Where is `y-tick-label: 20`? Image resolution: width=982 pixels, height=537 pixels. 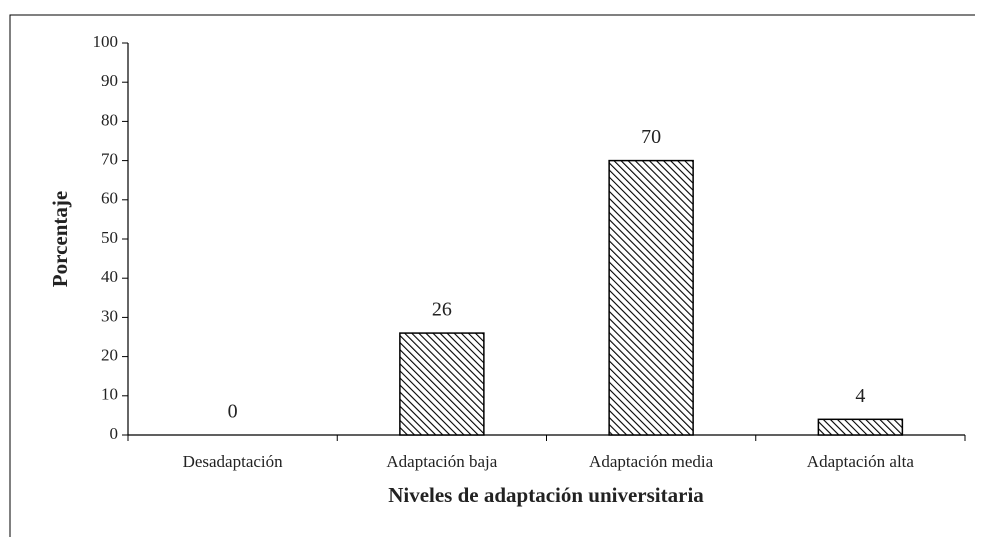
y-tick-label: 20 is located at coordinates (109, 355).